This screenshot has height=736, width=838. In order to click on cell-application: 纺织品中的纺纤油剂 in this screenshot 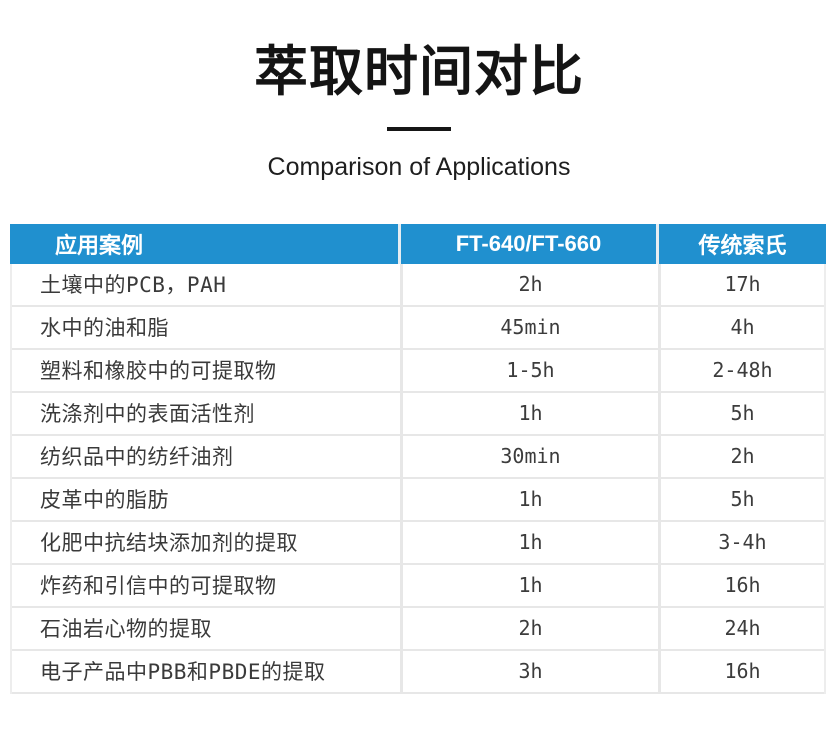, I will do `click(137, 457)`.